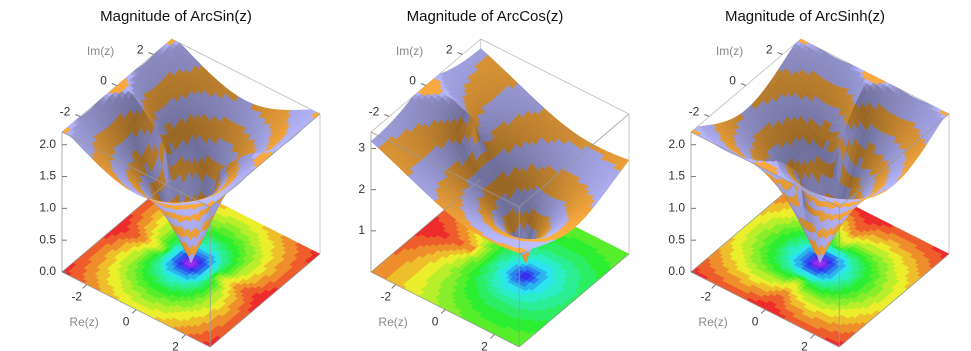 This screenshot has height=351, width=971. I want to click on x-axis-label: Re(z), so click(83, 322).